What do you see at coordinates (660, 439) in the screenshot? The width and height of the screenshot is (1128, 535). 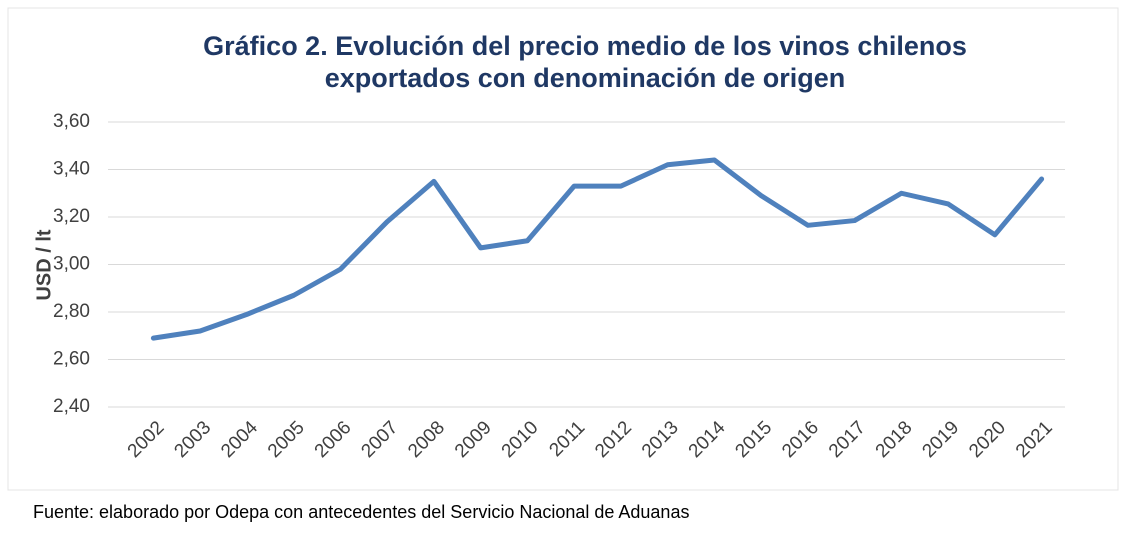 I see `x-tick-label: 2013` at bounding box center [660, 439].